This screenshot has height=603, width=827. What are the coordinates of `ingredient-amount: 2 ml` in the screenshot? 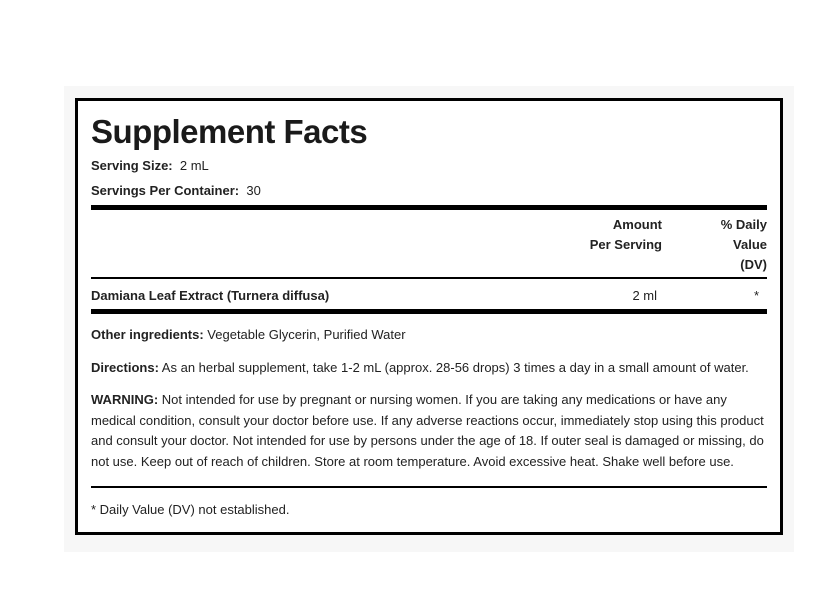 It's located at (644, 295).